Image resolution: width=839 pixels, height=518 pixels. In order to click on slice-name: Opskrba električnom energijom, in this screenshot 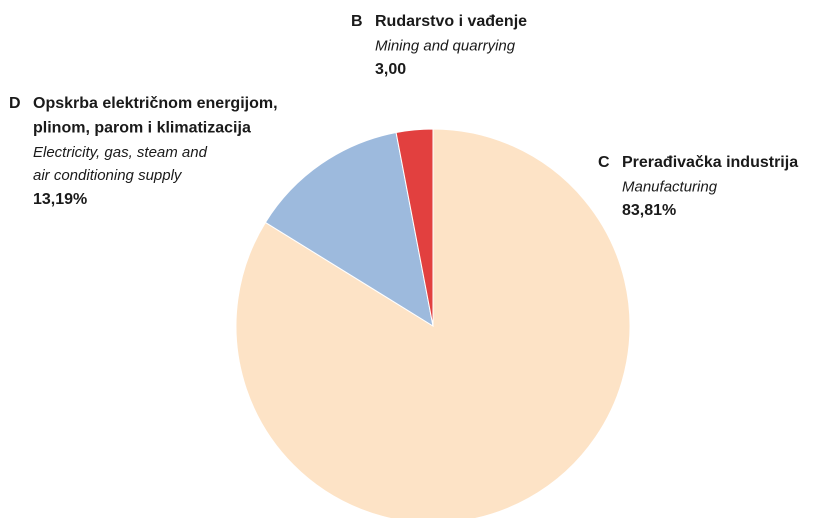, I will do `click(155, 103)`.